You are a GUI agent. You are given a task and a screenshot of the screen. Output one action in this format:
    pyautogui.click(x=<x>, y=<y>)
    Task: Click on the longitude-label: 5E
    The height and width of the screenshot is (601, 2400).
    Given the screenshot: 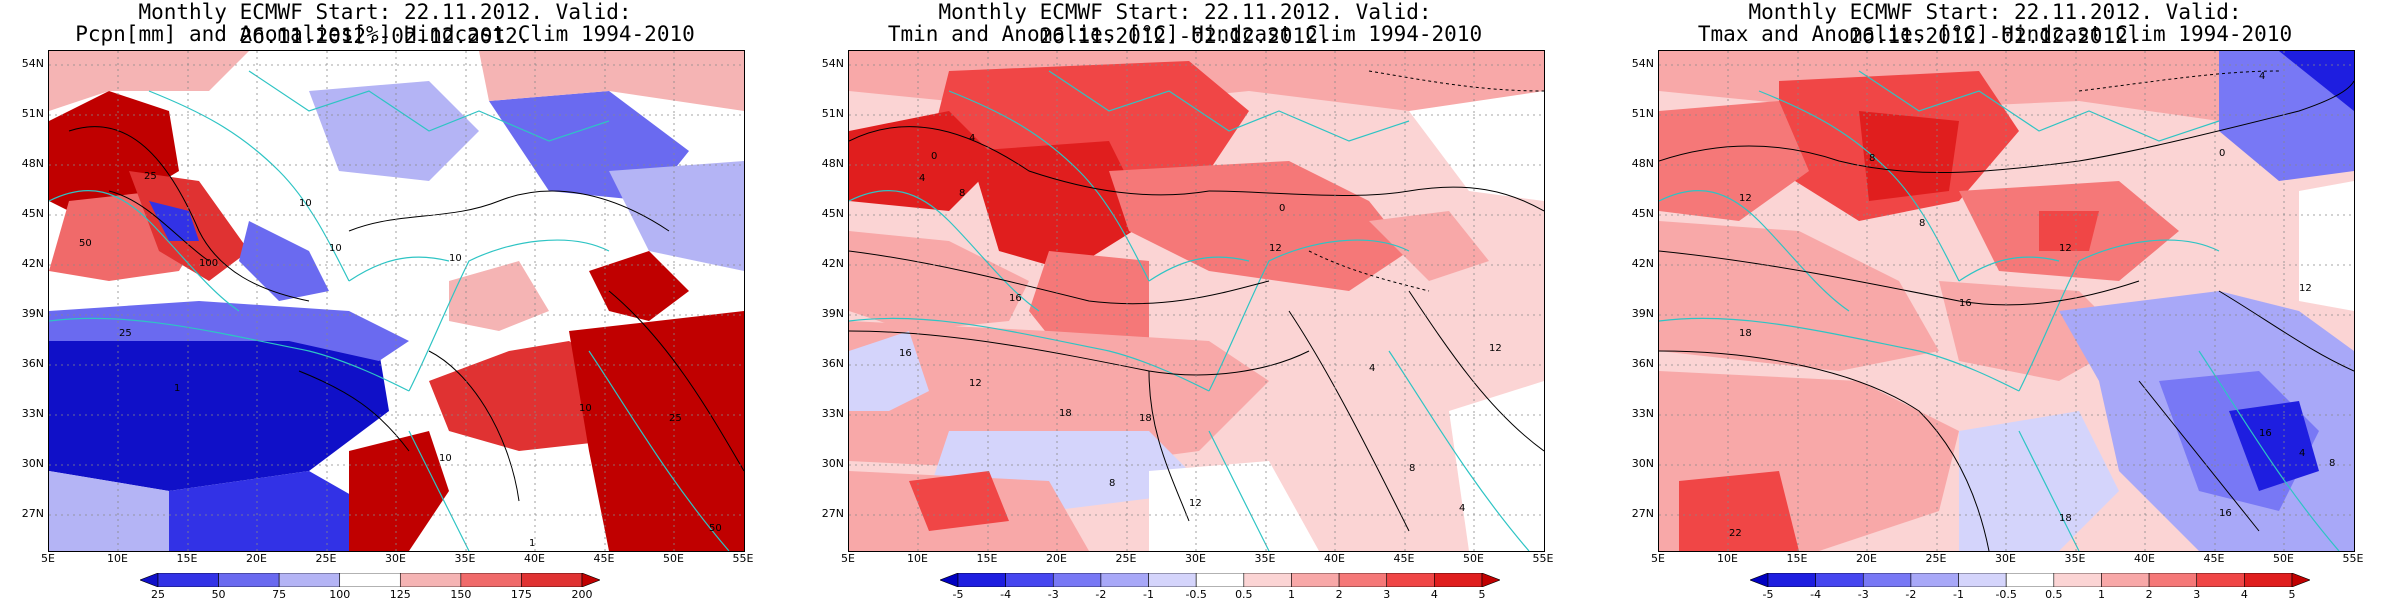 What is the action you would take?
    pyautogui.click(x=848, y=558)
    